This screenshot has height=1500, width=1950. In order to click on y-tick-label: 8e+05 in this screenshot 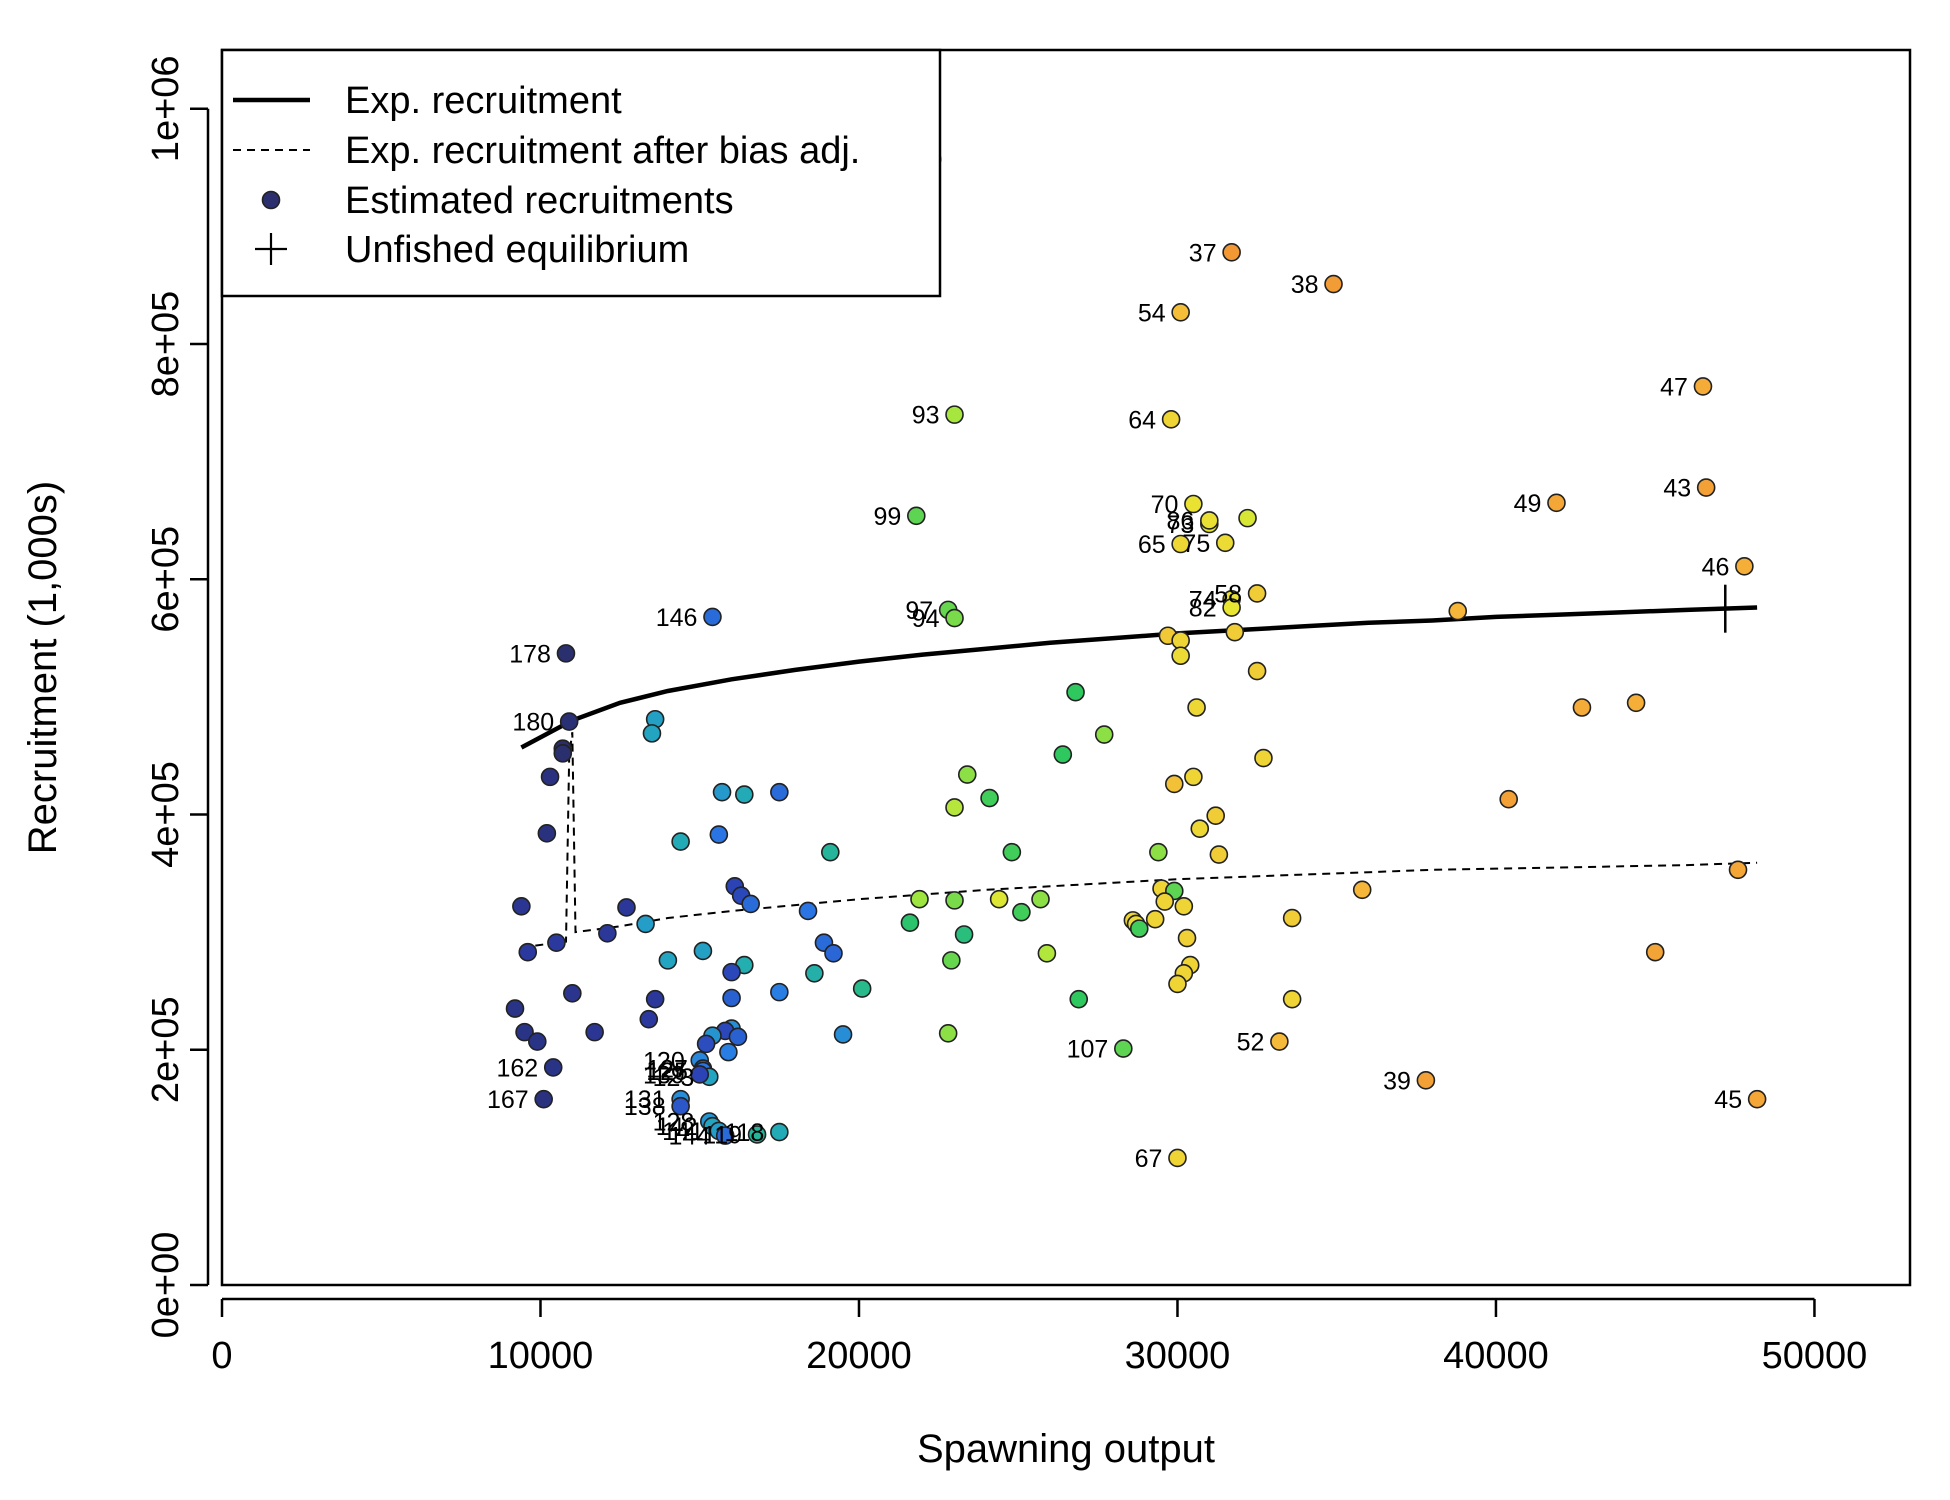, I will do `click(166, 344)`.